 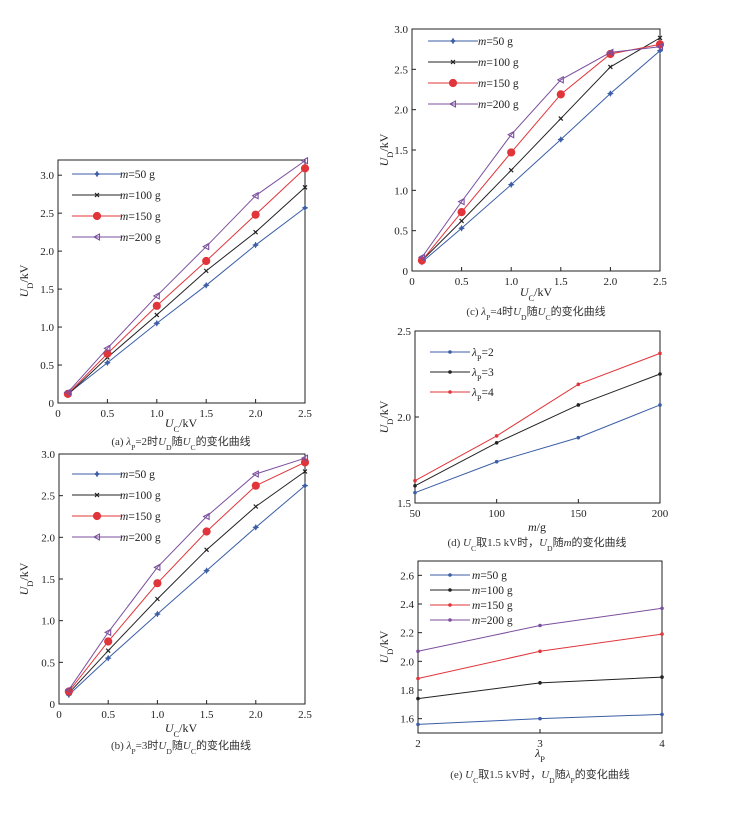 I want to click on y-tick-label: 0.5, so click(x=47, y=366).